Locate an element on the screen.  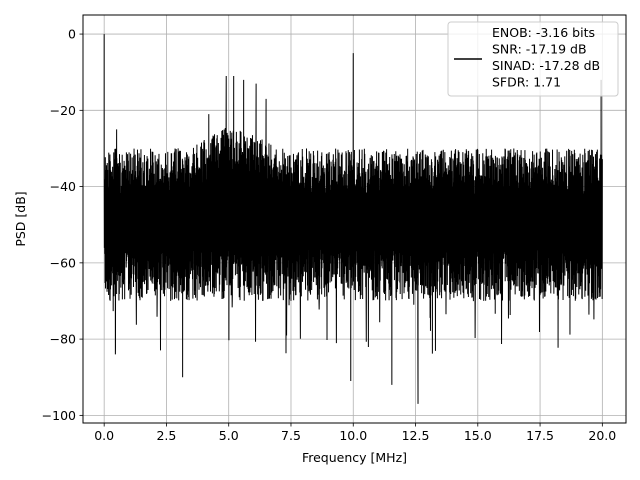
y-tick-label: −40 is located at coordinates (63, 186).